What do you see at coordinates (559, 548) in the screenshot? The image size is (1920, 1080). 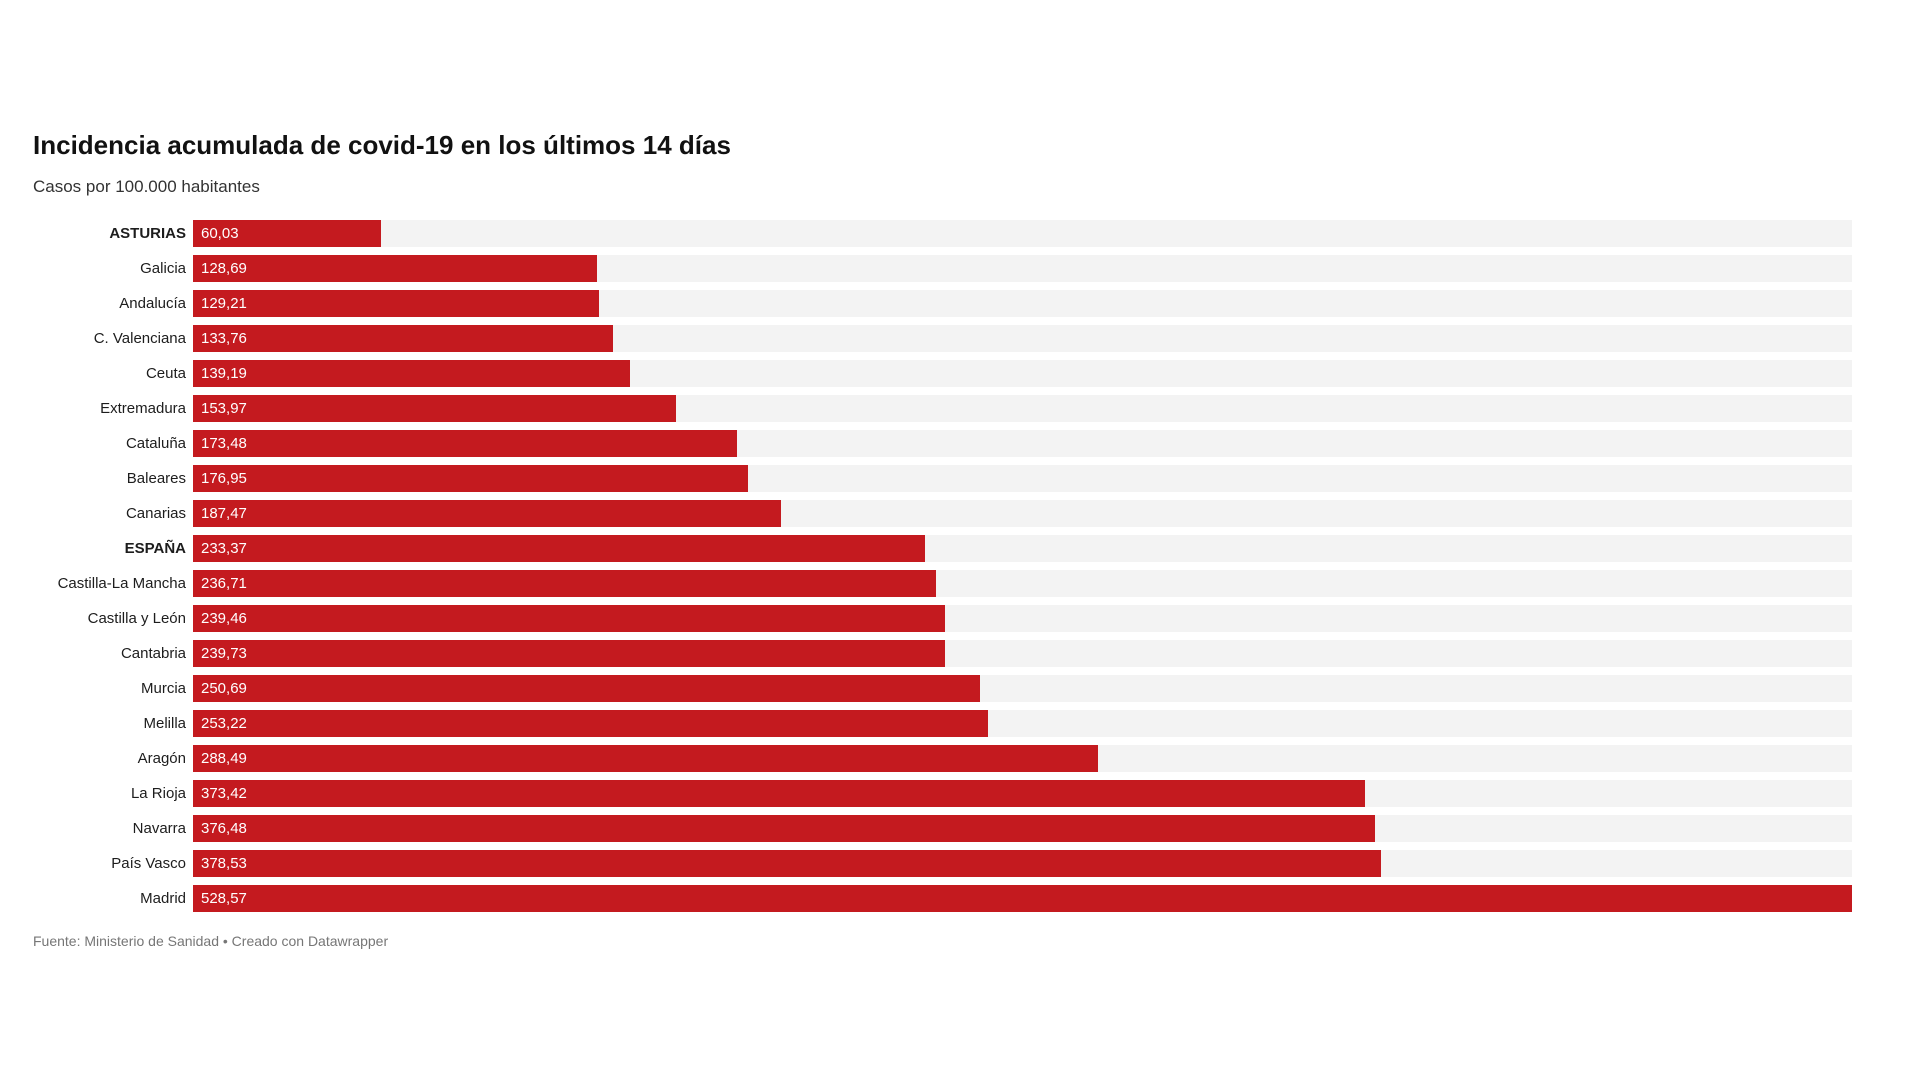 I see `bar: 233,37` at bounding box center [559, 548].